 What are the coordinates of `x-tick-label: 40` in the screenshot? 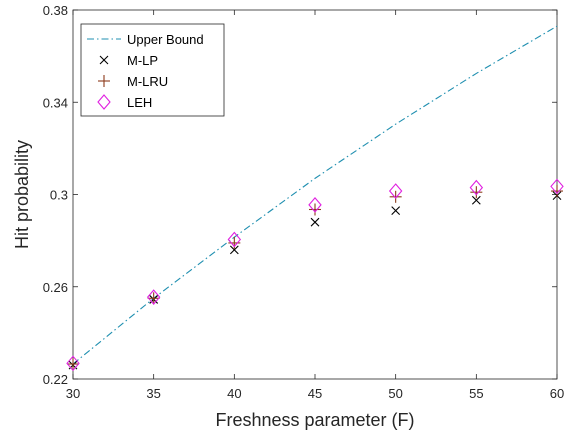 It's located at (234, 393).